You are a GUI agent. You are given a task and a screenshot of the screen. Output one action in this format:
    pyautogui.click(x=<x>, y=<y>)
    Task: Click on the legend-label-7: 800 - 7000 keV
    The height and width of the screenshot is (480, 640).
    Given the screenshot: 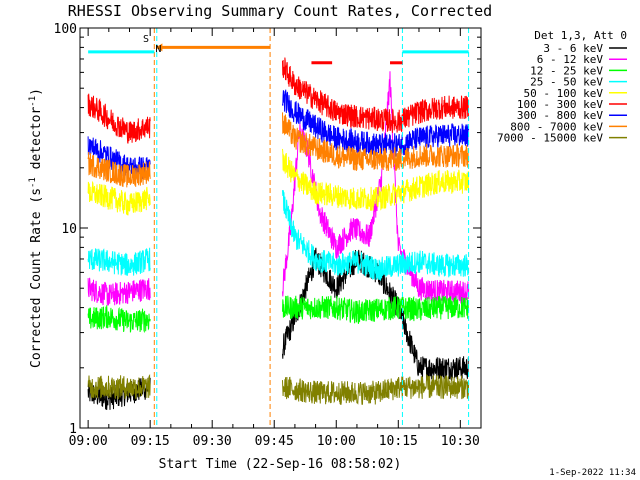 What is the action you would take?
    pyautogui.click(x=556, y=126)
    